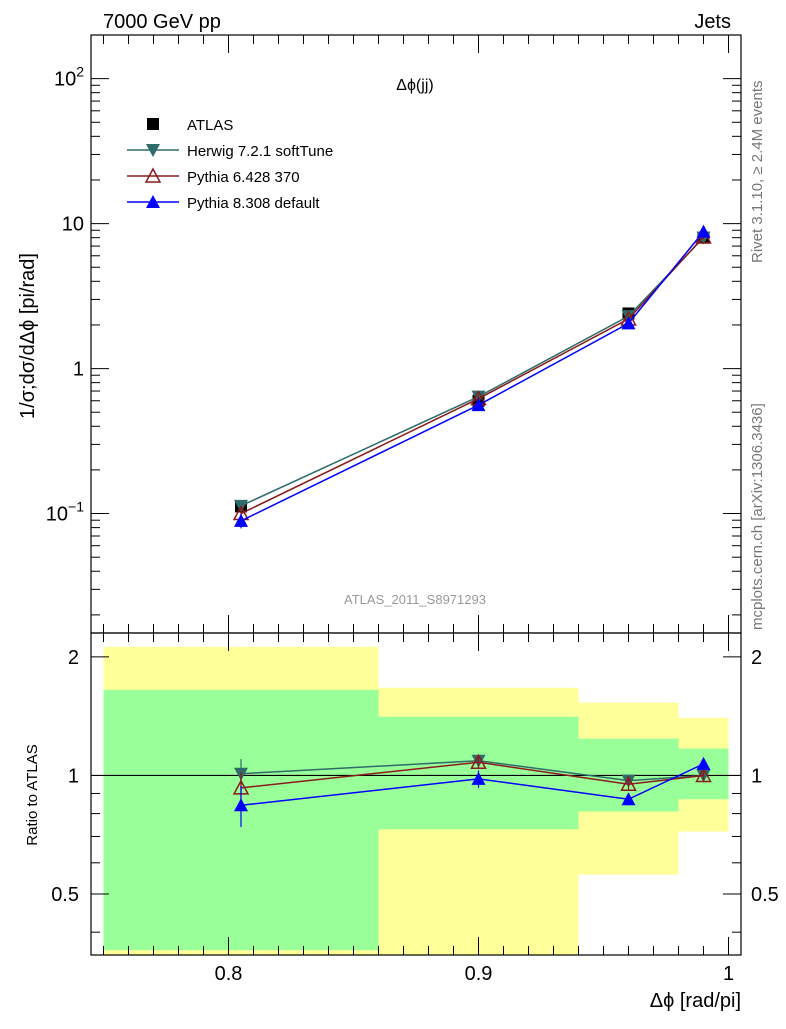 The height and width of the screenshot is (1029, 786). I want to click on top-y-tick-exponent-3: −1, so click(76, 507).